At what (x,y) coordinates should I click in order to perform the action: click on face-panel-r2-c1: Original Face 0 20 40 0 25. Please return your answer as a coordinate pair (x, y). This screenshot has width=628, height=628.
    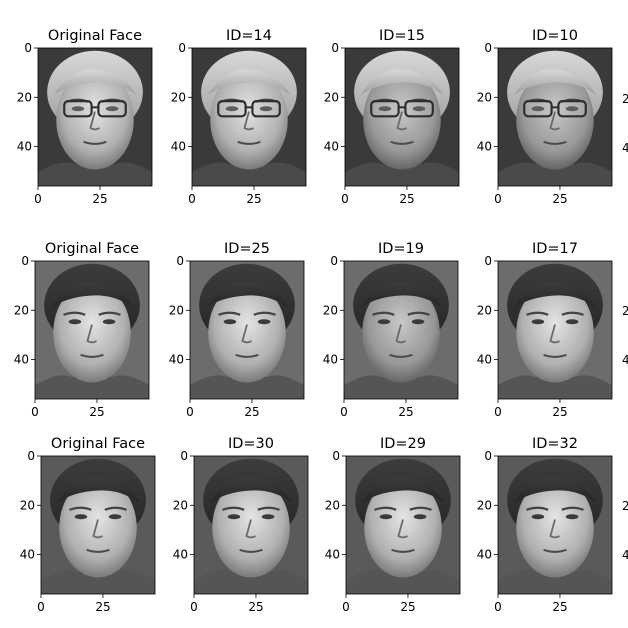
    Looking at the image, I should click on (82, 330).